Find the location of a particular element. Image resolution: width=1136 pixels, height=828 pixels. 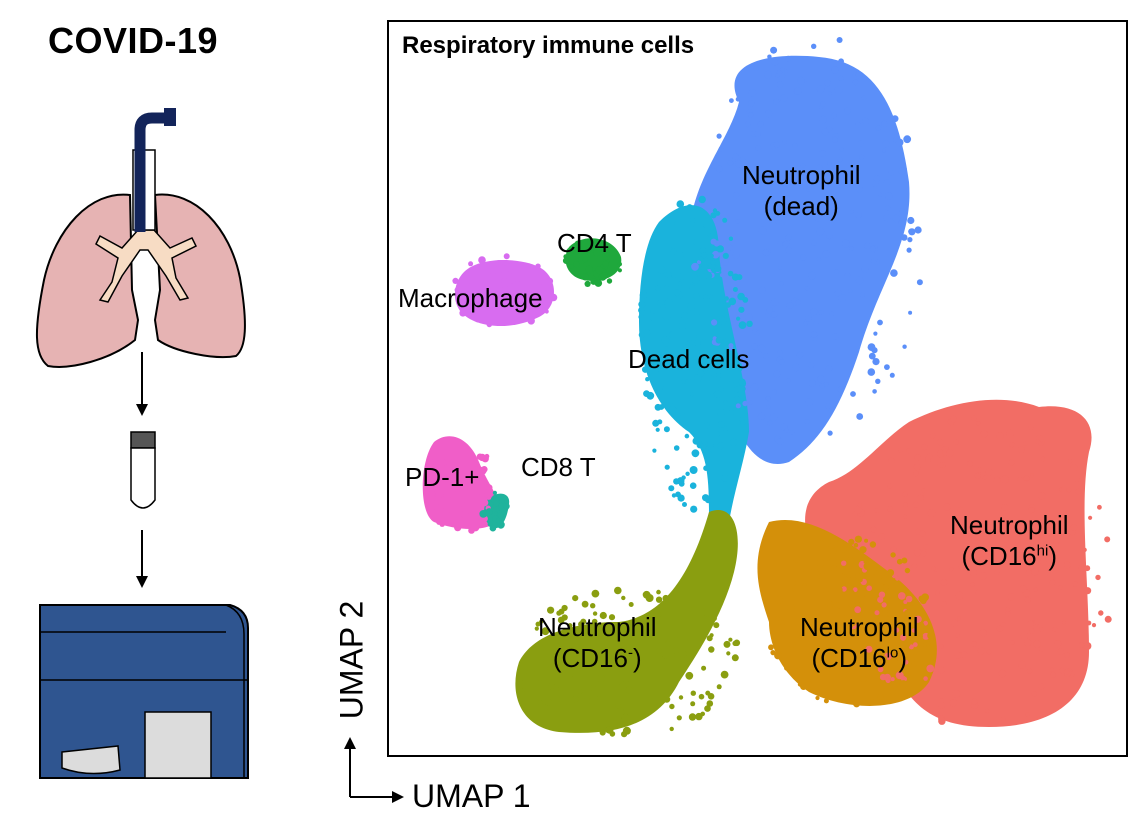

y-axis-label: UMAP 2 is located at coordinates (351, 660).